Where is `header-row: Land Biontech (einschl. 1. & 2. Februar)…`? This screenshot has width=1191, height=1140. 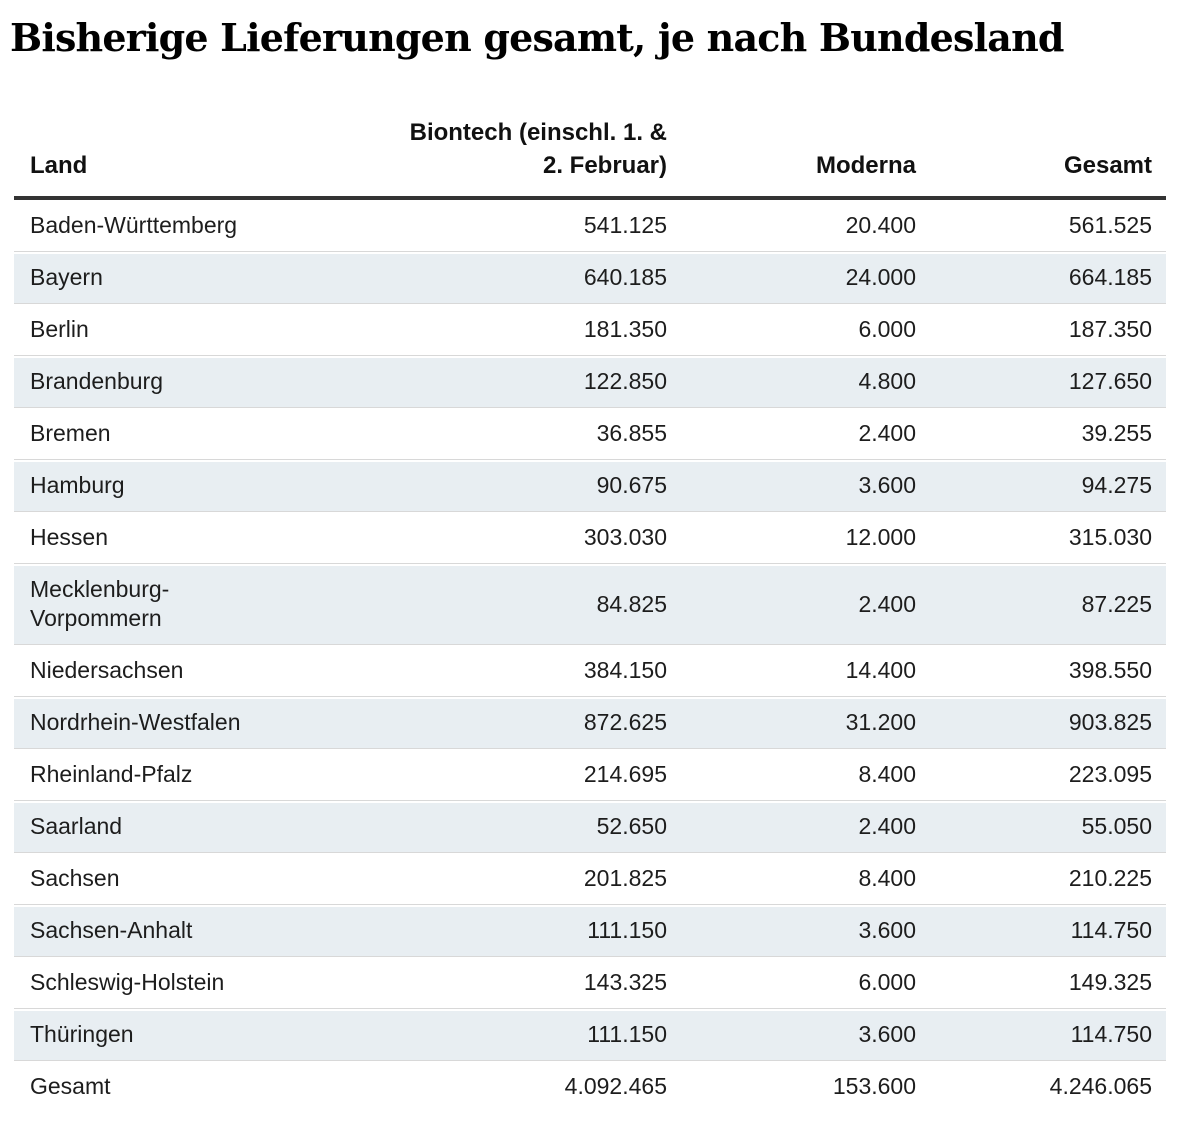 header-row: Land Biontech (einschl. 1. & 2. Februar)… is located at coordinates (590, 158).